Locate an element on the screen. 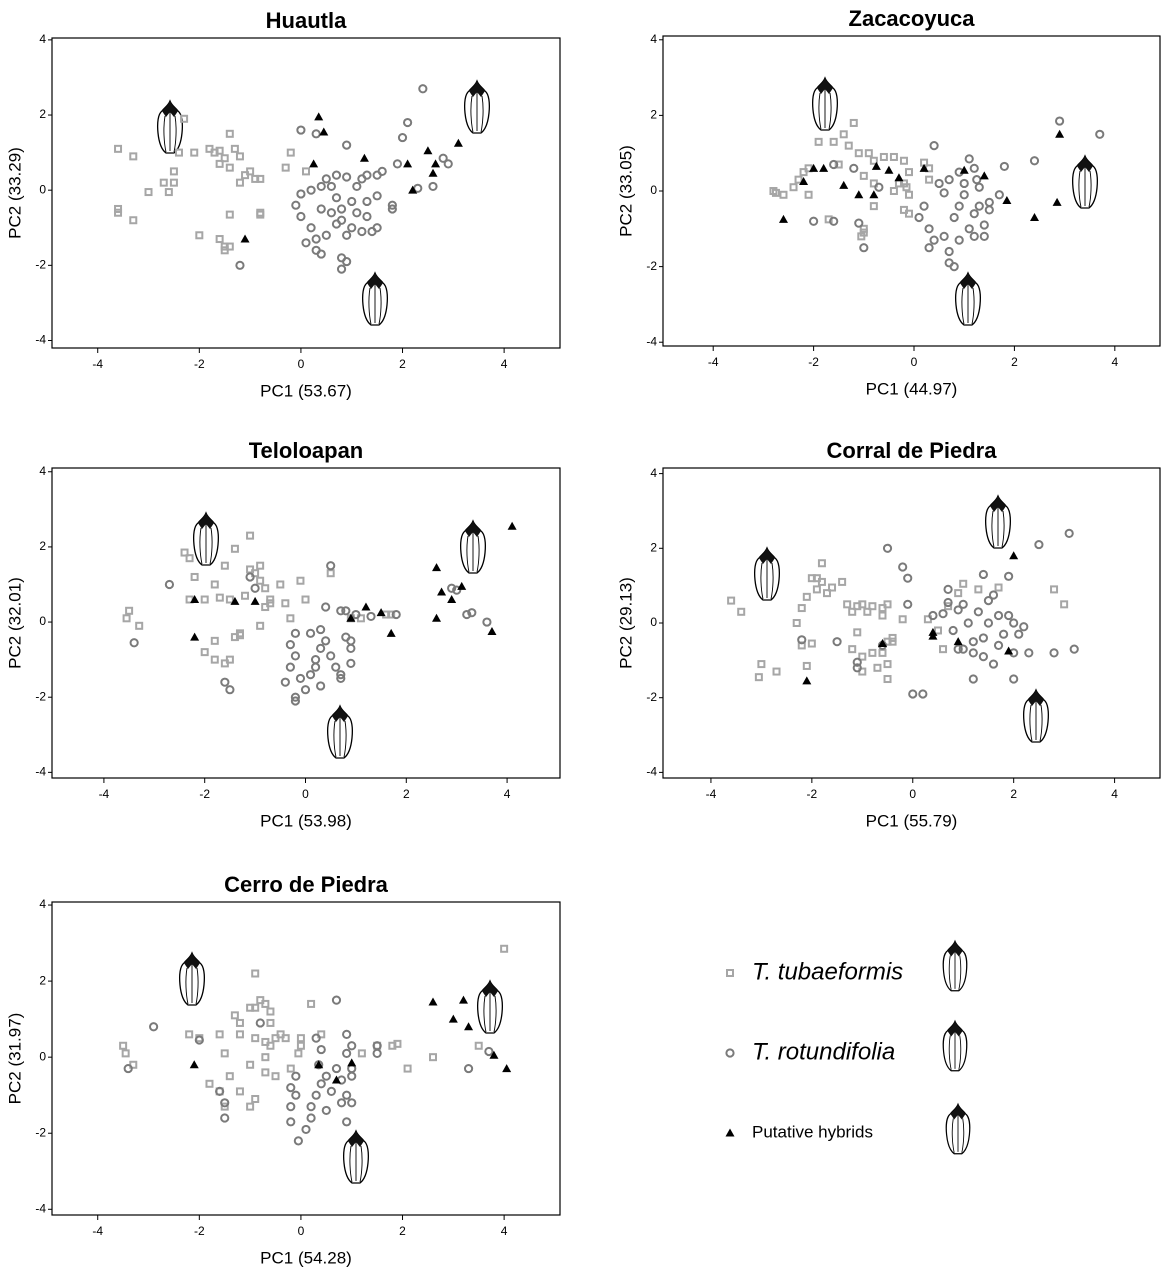 Image resolution: width=1162 pixels, height=1273 pixels. y-tick-label: -2 is located at coordinates (651, 266).